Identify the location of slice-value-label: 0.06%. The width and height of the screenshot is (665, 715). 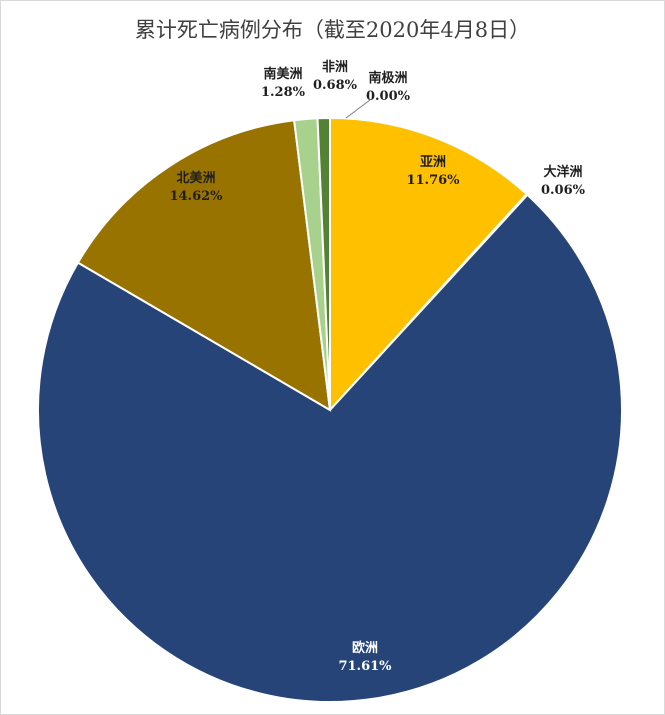
(563, 190).